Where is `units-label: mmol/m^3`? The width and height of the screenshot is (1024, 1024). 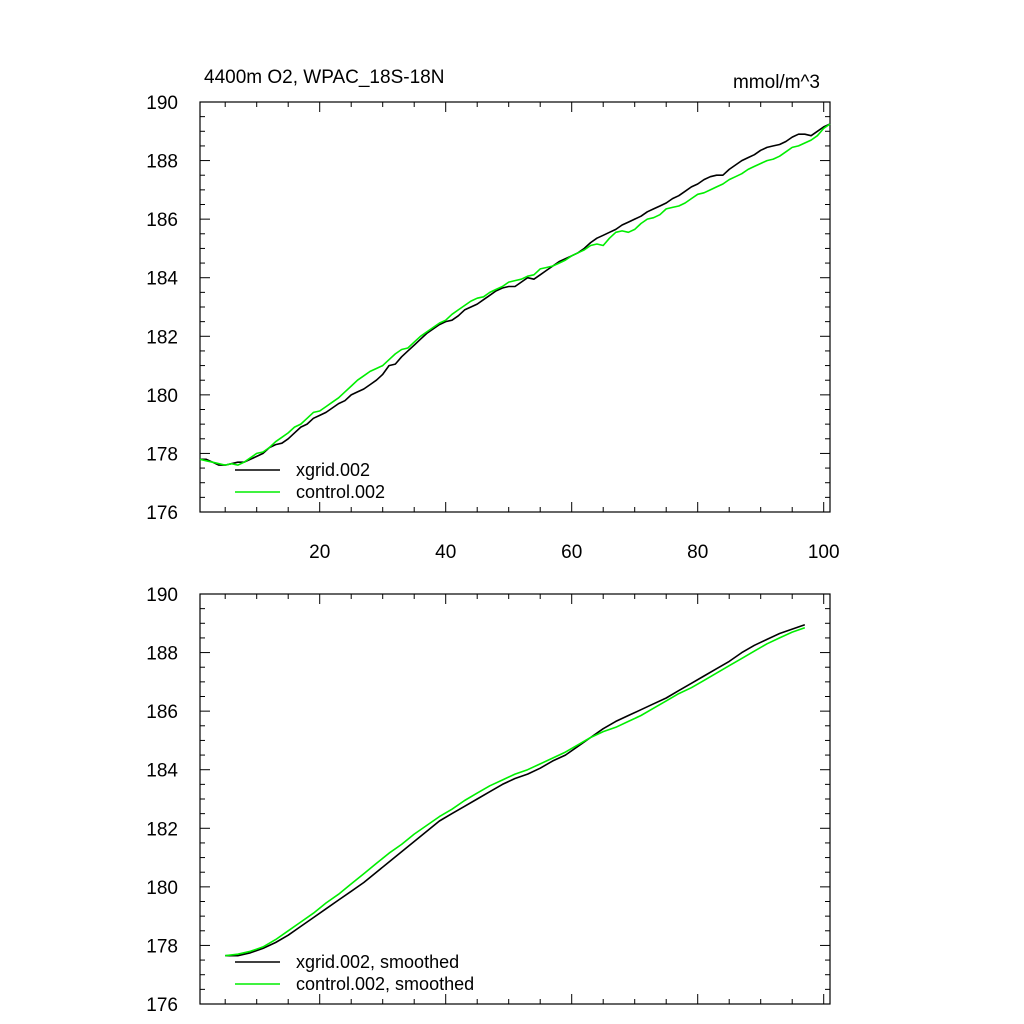 units-label: mmol/m^3 is located at coordinates (776, 82).